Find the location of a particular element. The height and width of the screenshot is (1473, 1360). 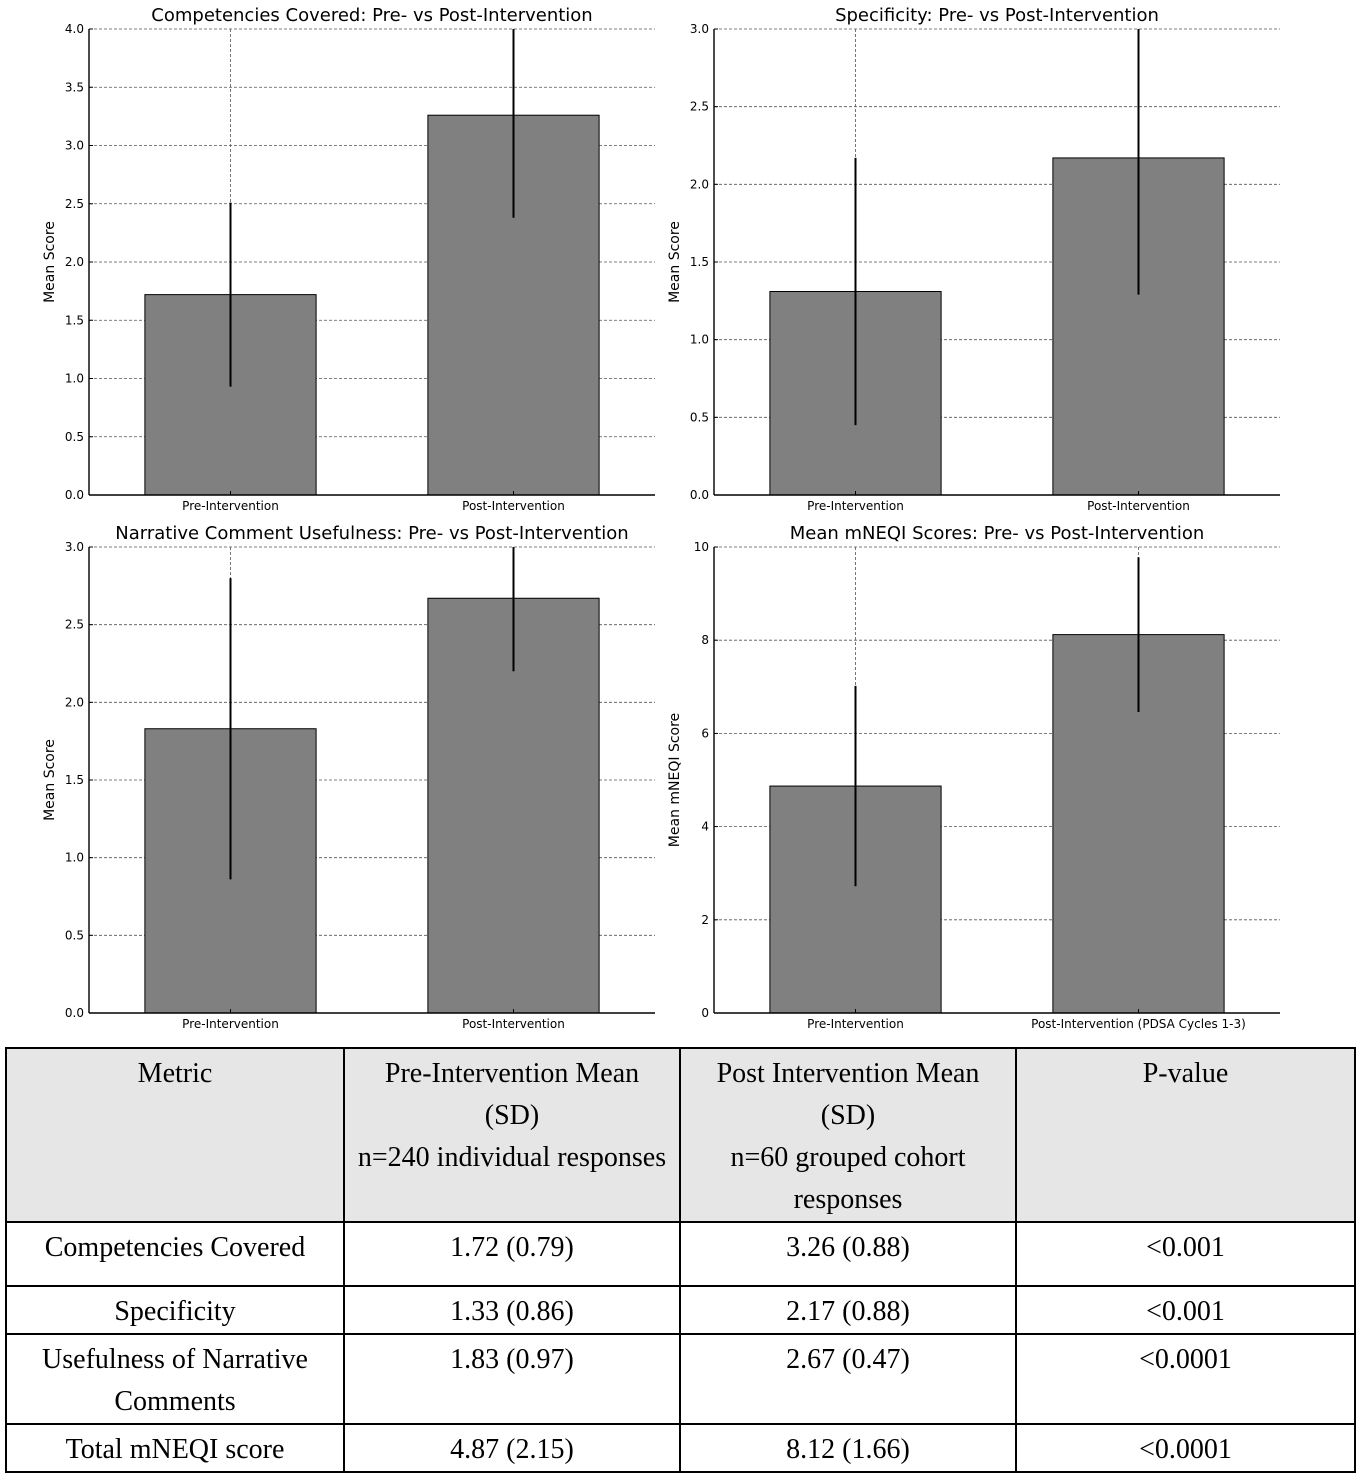

y-tick-label: 3.5 is located at coordinates (74, 87).